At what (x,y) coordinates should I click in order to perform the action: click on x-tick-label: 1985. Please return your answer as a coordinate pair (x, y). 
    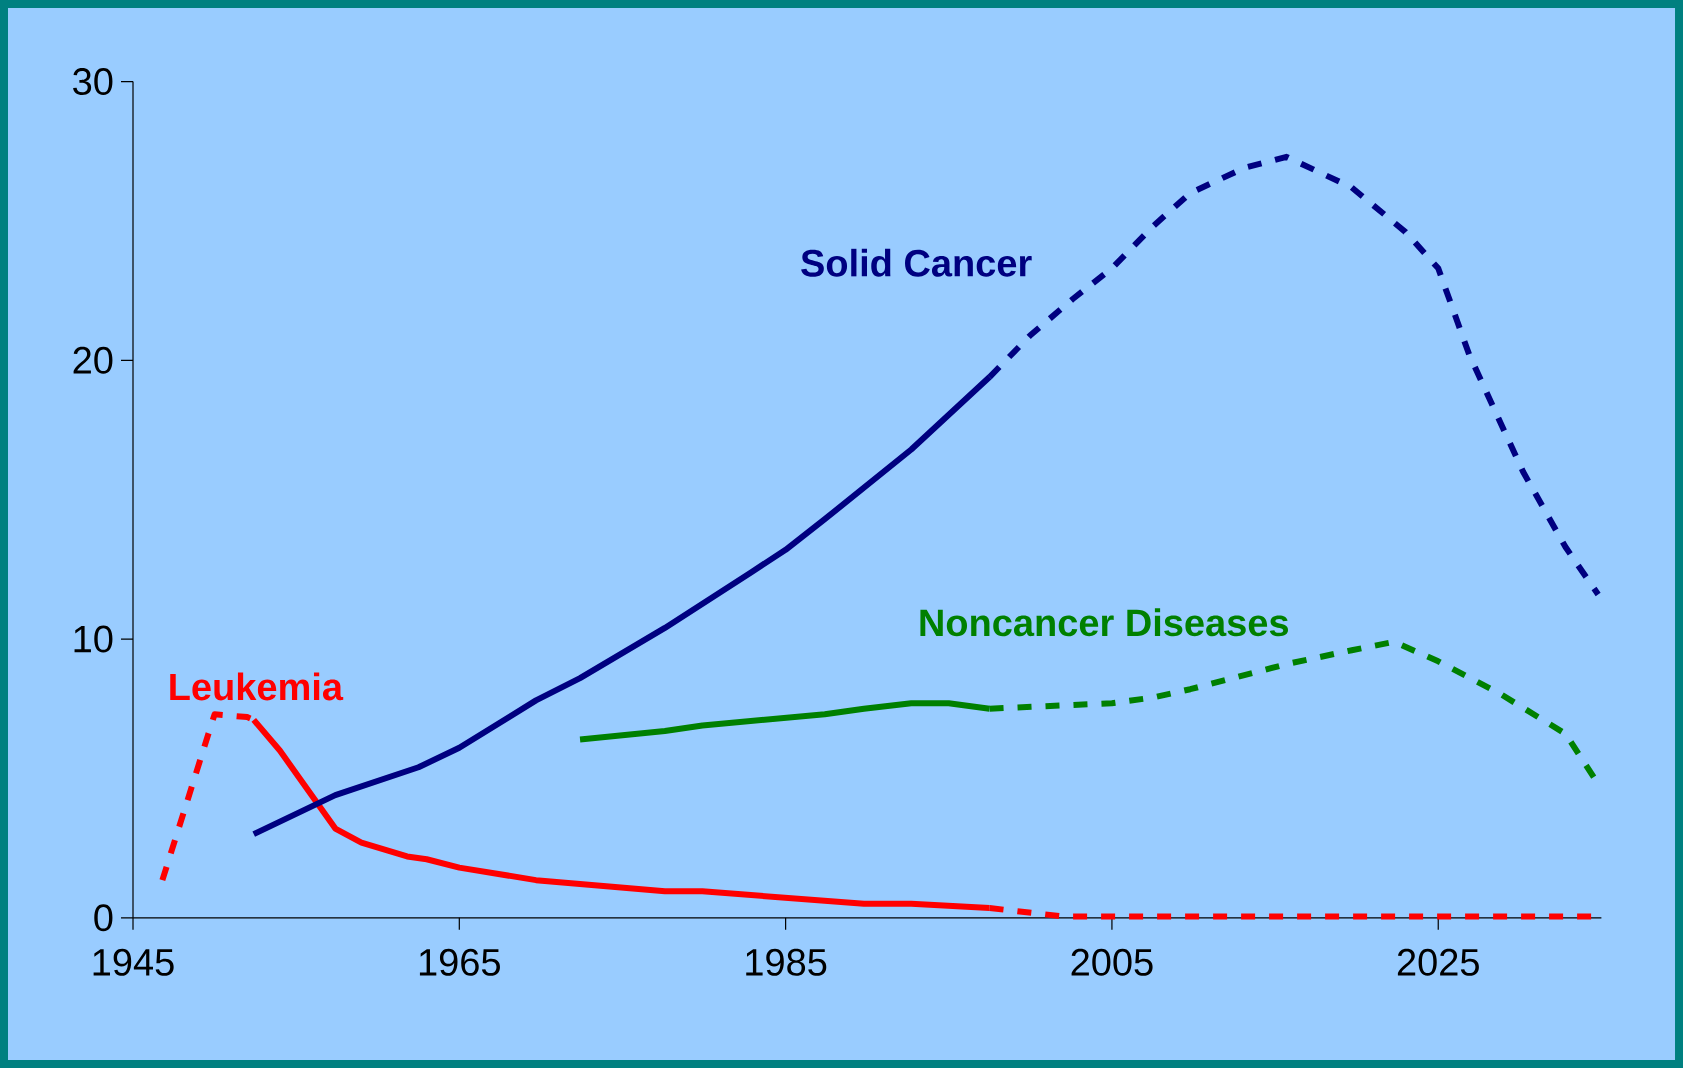
    Looking at the image, I should click on (786, 962).